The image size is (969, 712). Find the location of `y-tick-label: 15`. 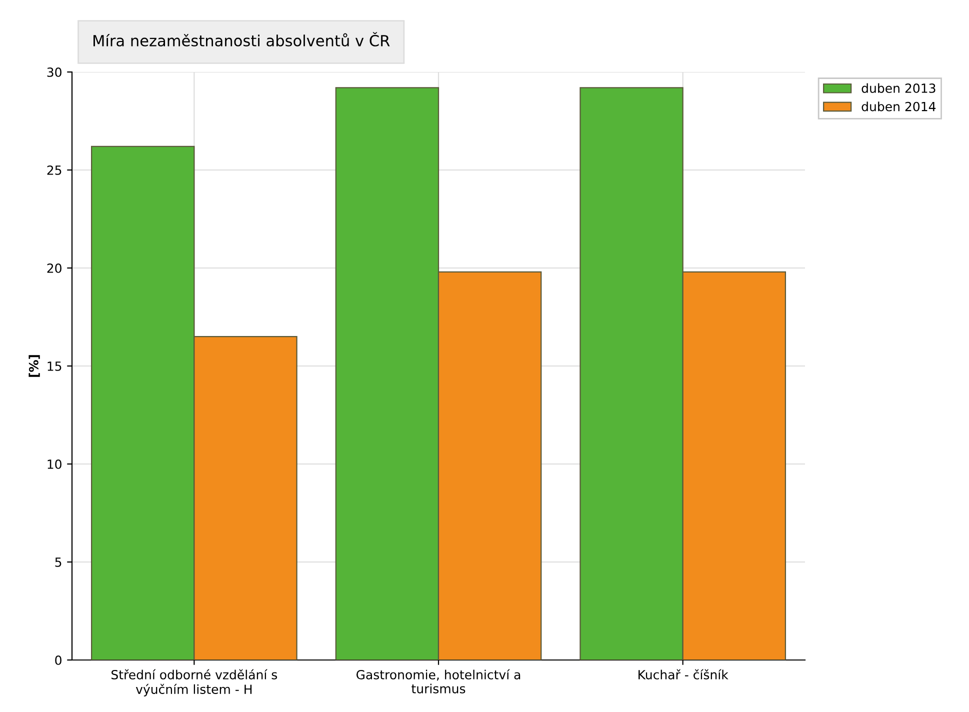

y-tick-label: 15 is located at coordinates (55, 366).